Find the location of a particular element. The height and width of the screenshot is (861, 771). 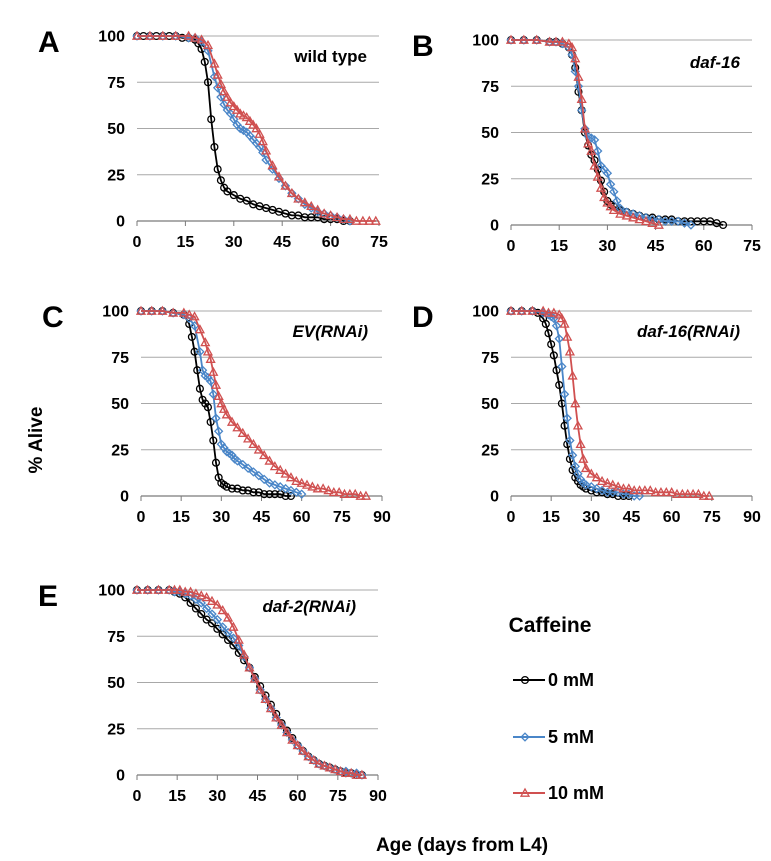

x-tick-label: 90 is located at coordinates (382, 517).